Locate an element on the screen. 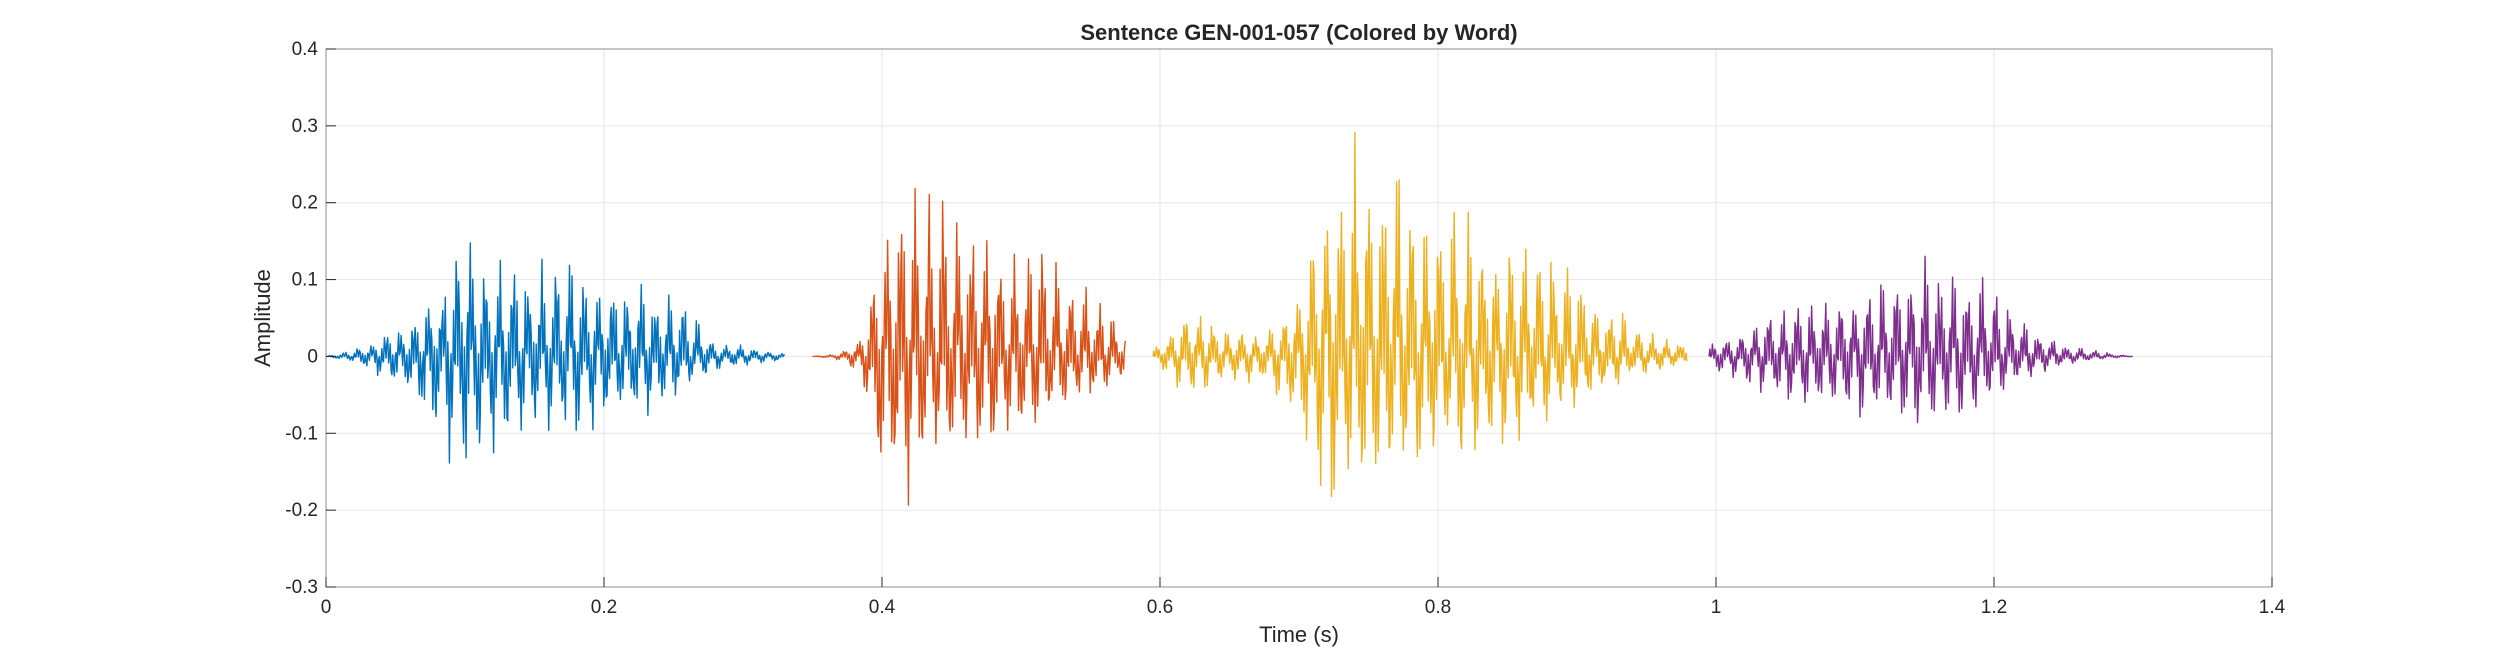  x-tick-label: 0.4 is located at coordinates (882, 607).